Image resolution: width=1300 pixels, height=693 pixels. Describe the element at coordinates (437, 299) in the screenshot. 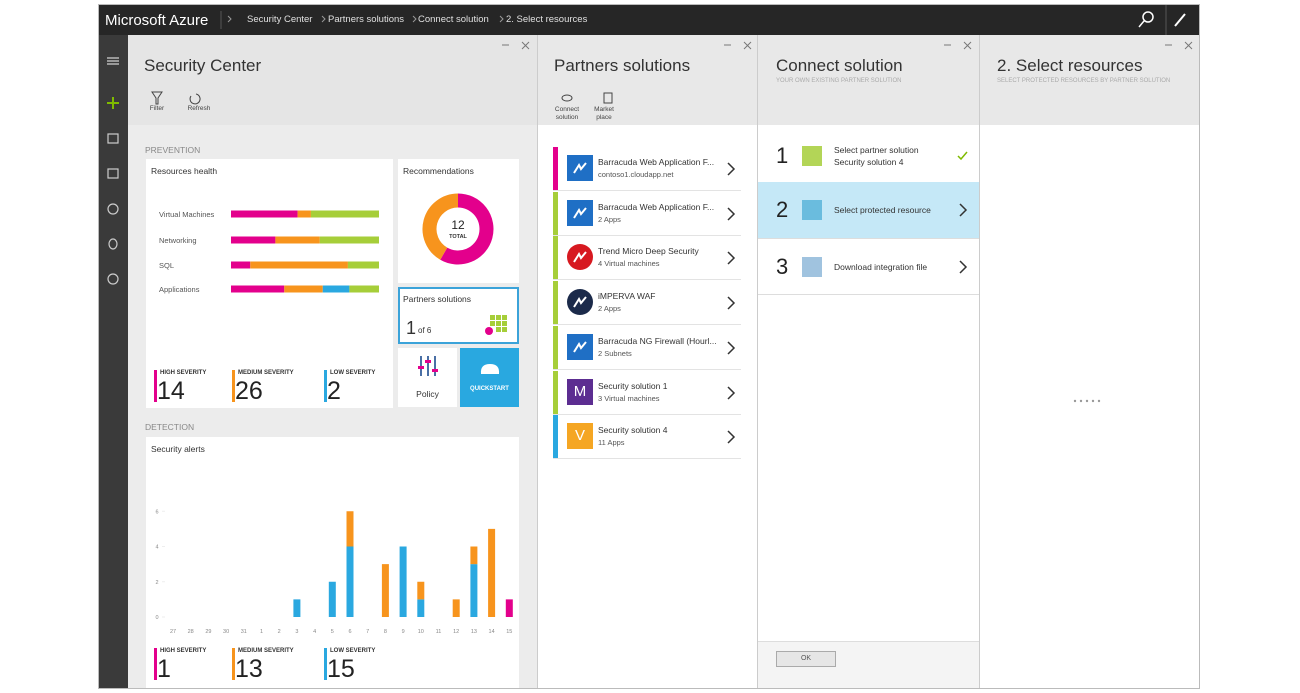

I see `tile-title: Partners solutions` at that location.